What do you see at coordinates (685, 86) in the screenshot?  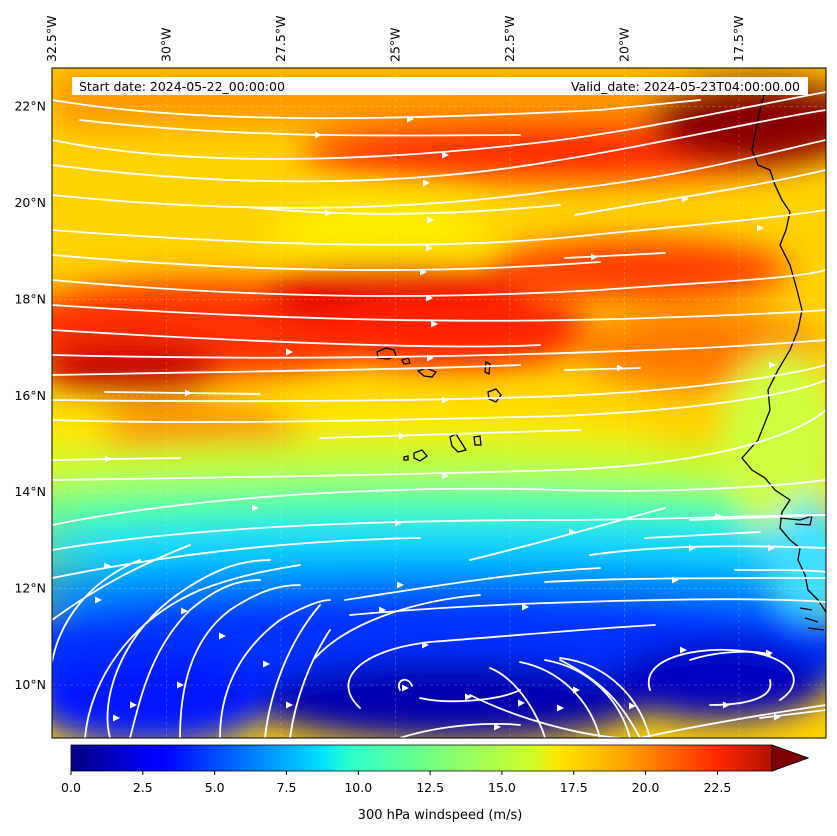 I see `valid-date-label: Valid_date: 2024-05-23T04:00:00.00` at bounding box center [685, 86].